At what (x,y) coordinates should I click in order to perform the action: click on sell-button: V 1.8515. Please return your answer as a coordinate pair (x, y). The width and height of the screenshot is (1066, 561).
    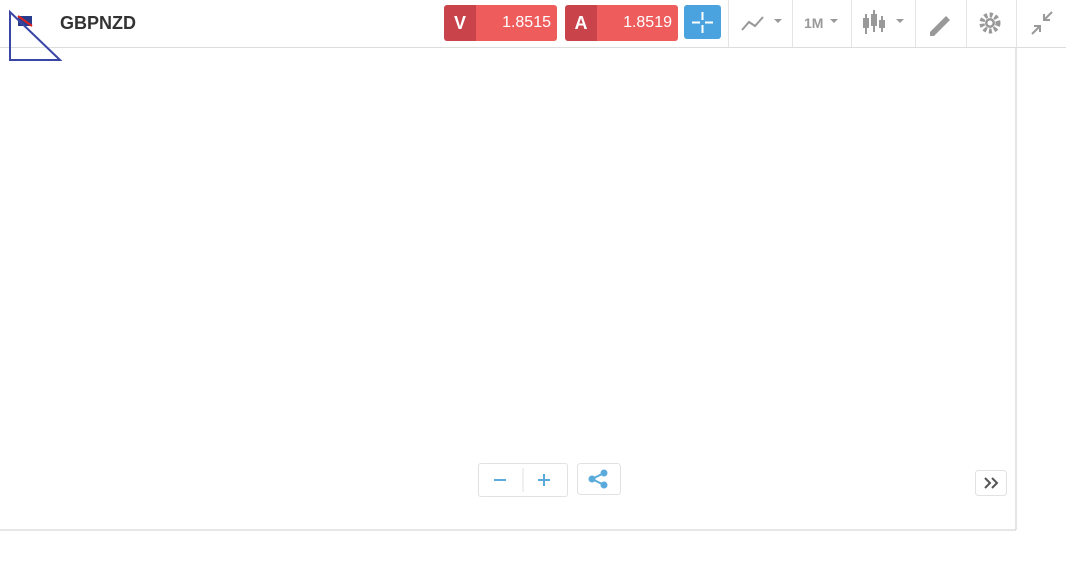
    Looking at the image, I should click on (500, 23).